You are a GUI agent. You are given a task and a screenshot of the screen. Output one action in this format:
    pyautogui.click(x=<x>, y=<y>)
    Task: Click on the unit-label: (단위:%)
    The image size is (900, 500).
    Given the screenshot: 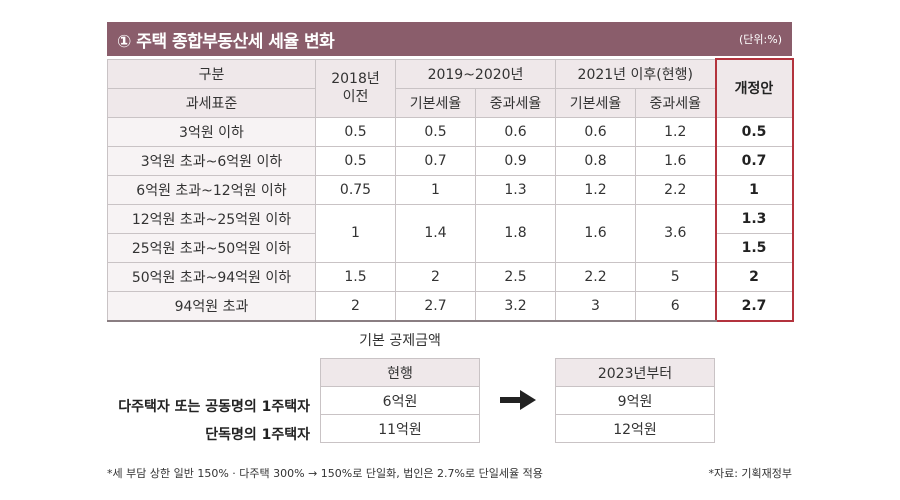 What is the action you would take?
    pyautogui.click(x=760, y=39)
    